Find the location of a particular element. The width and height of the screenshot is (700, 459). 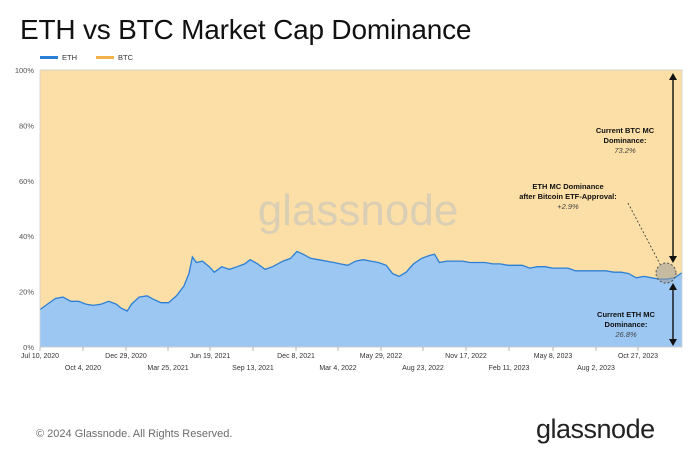

x-tick-label: Jun 19, 2021 is located at coordinates (210, 356).